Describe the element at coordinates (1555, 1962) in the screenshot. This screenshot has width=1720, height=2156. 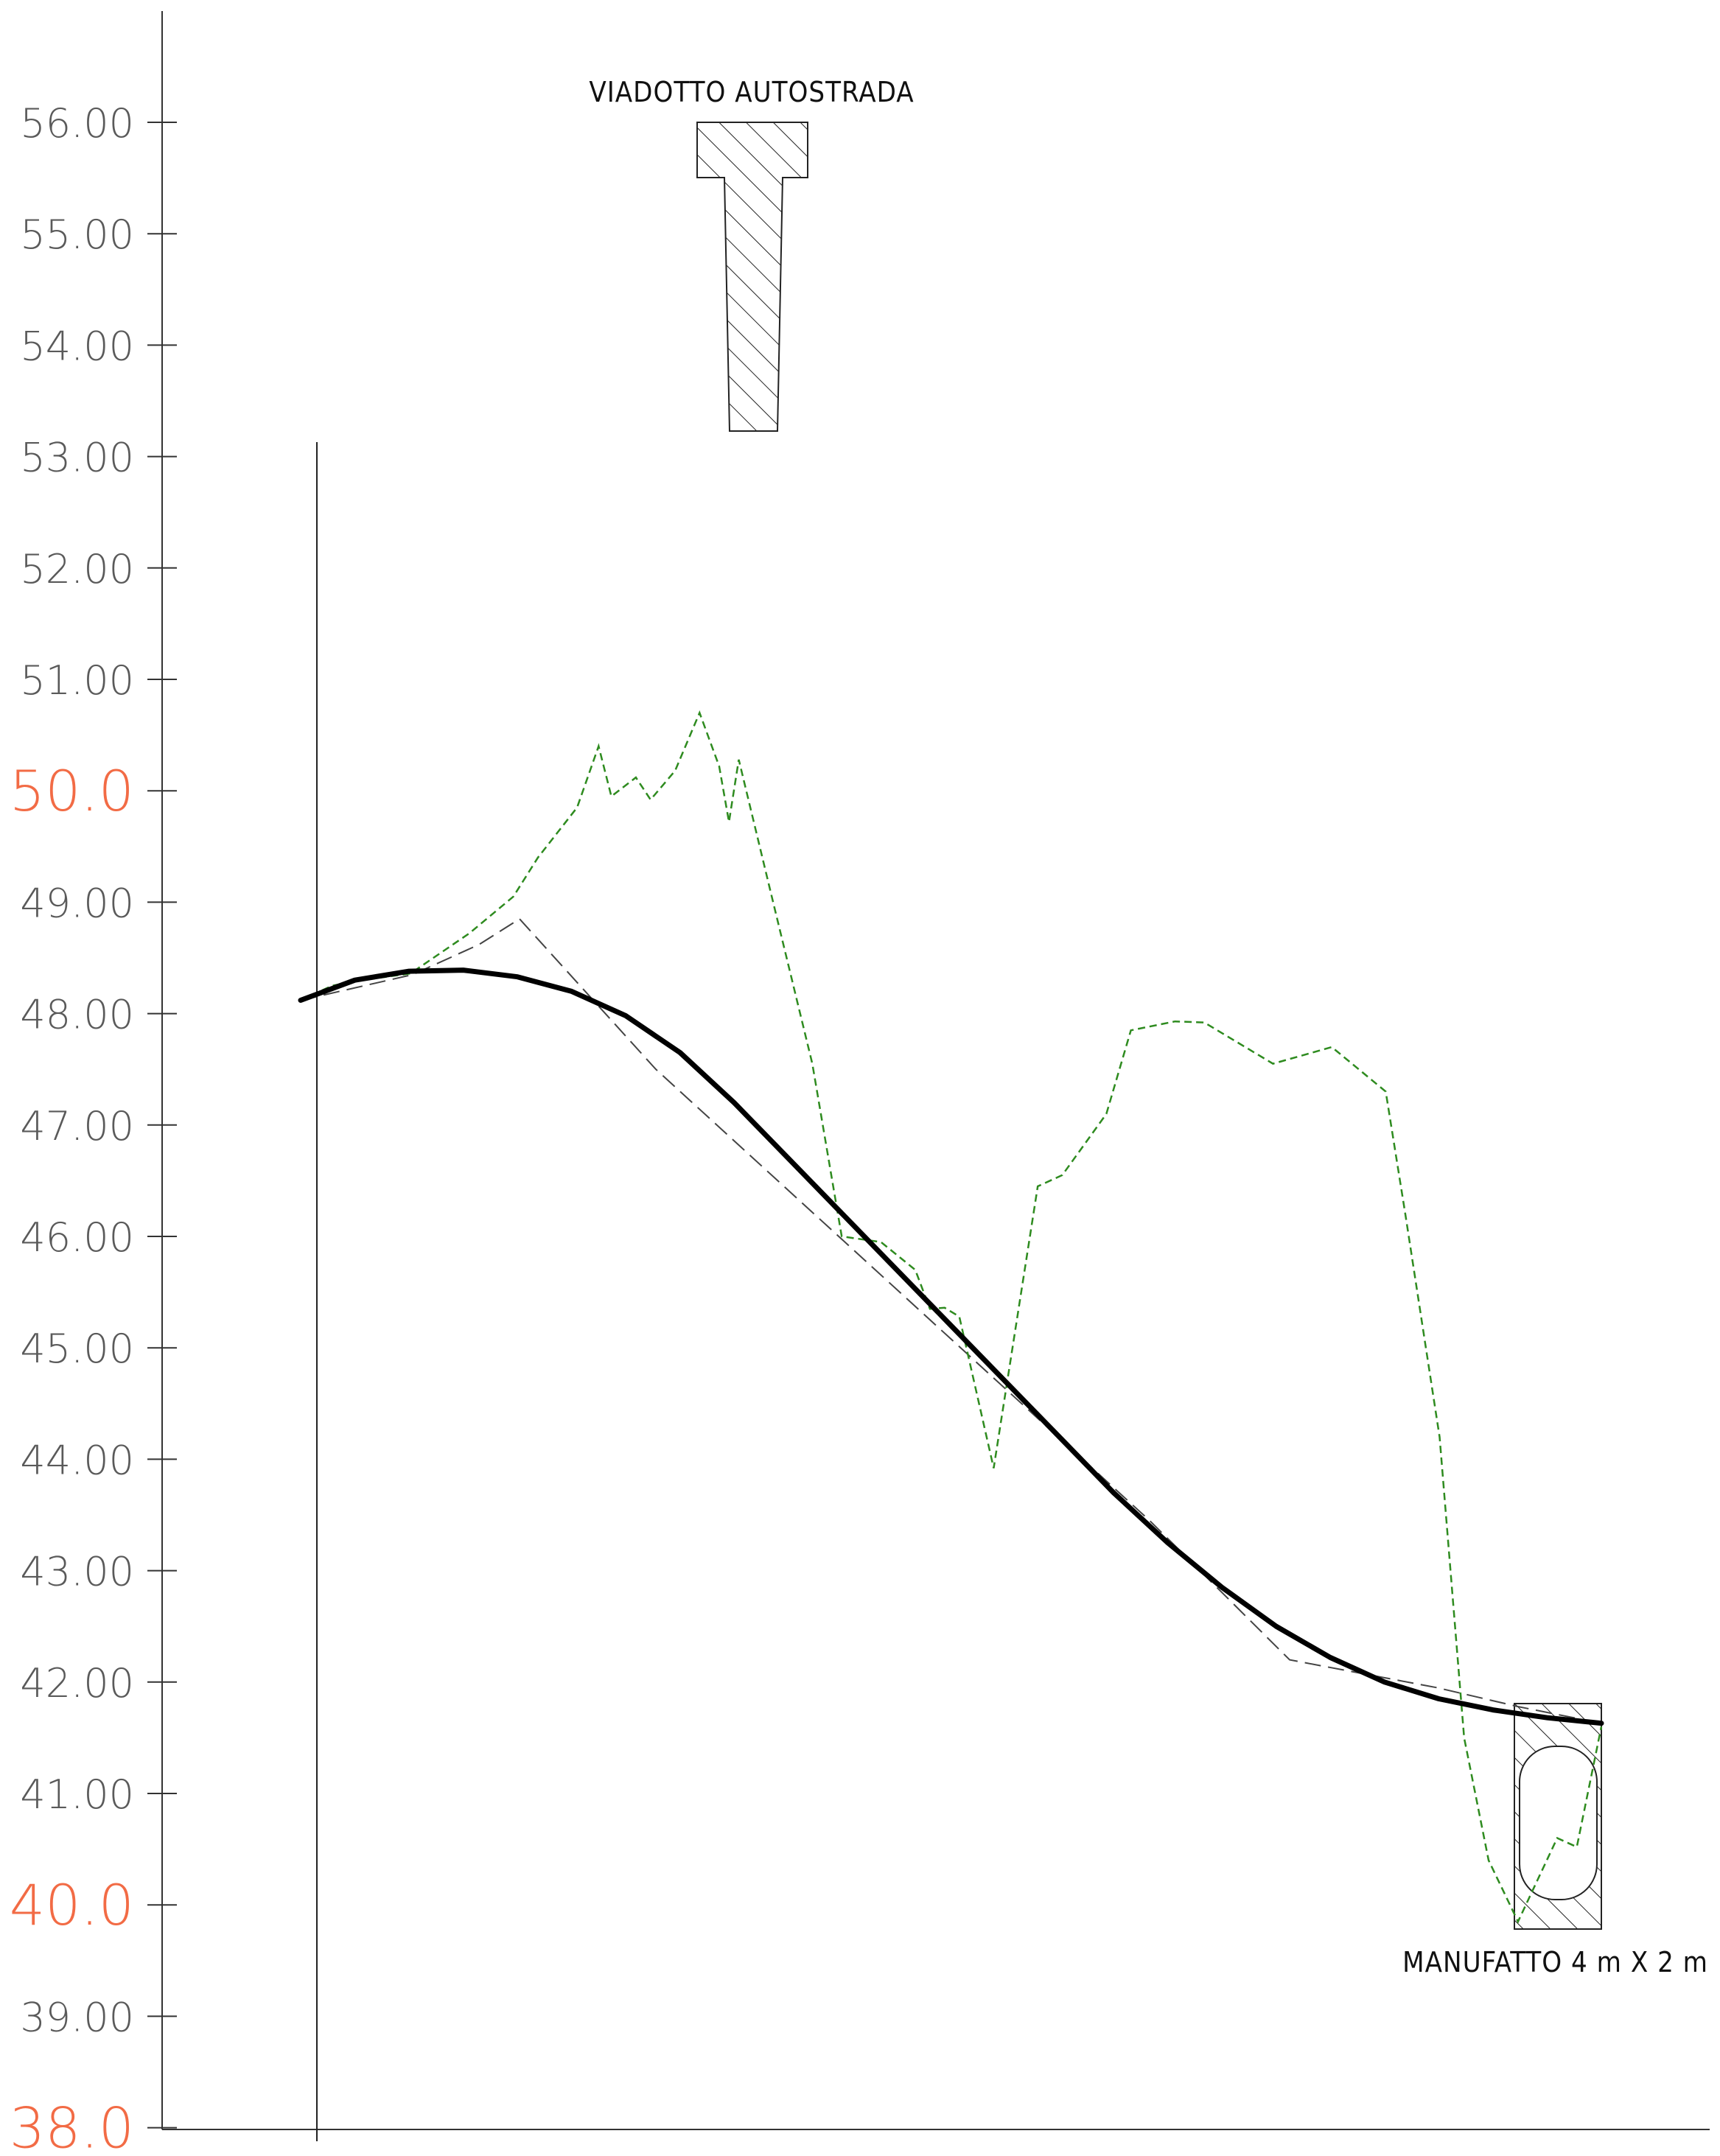
I see `culvert-label: MANUFATTO 4 m X 2 m` at that location.